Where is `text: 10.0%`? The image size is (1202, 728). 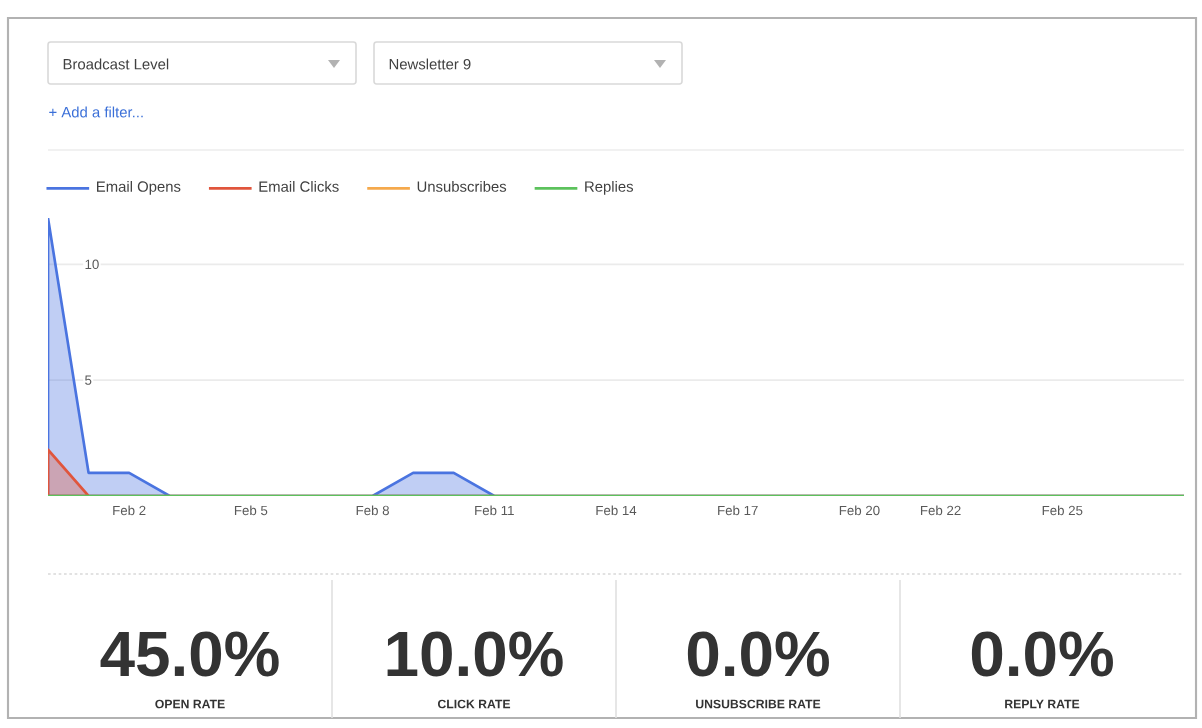
text: 10.0% is located at coordinates (475, 654).